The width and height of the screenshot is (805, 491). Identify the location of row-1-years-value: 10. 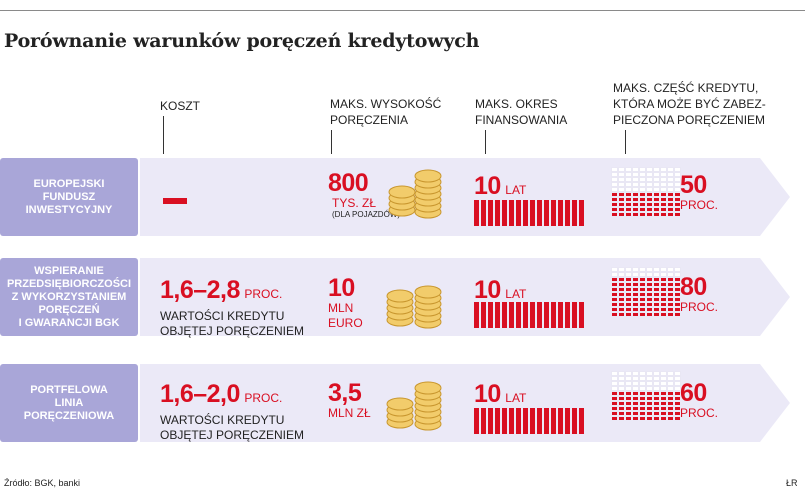
(487, 186).